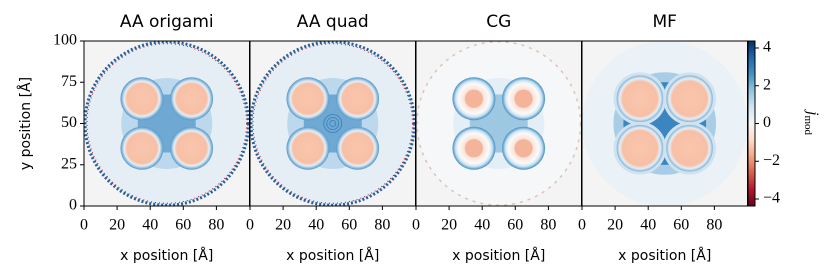 The height and width of the screenshot is (279, 831). I want to click on center-ring, so click(333, 123).